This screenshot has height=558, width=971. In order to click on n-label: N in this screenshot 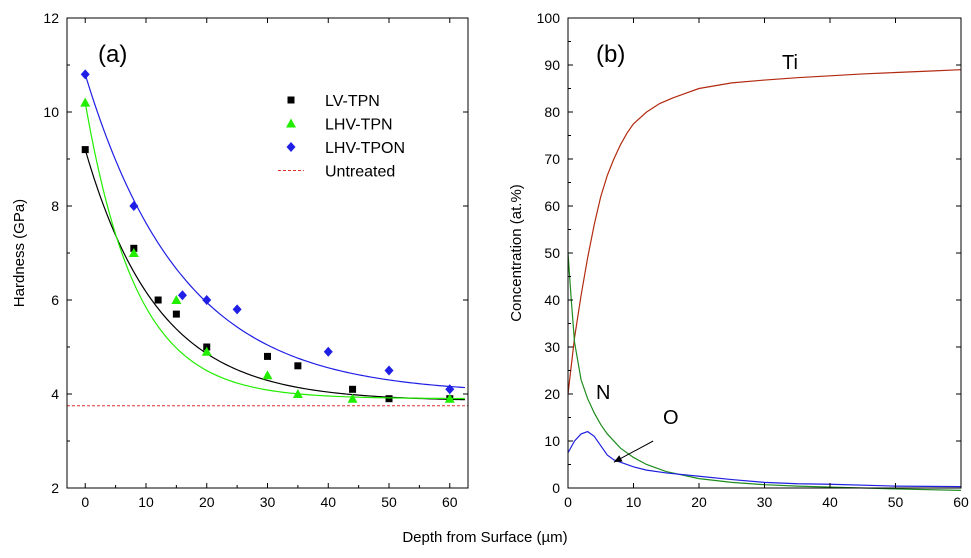, I will do `click(603, 393)`.